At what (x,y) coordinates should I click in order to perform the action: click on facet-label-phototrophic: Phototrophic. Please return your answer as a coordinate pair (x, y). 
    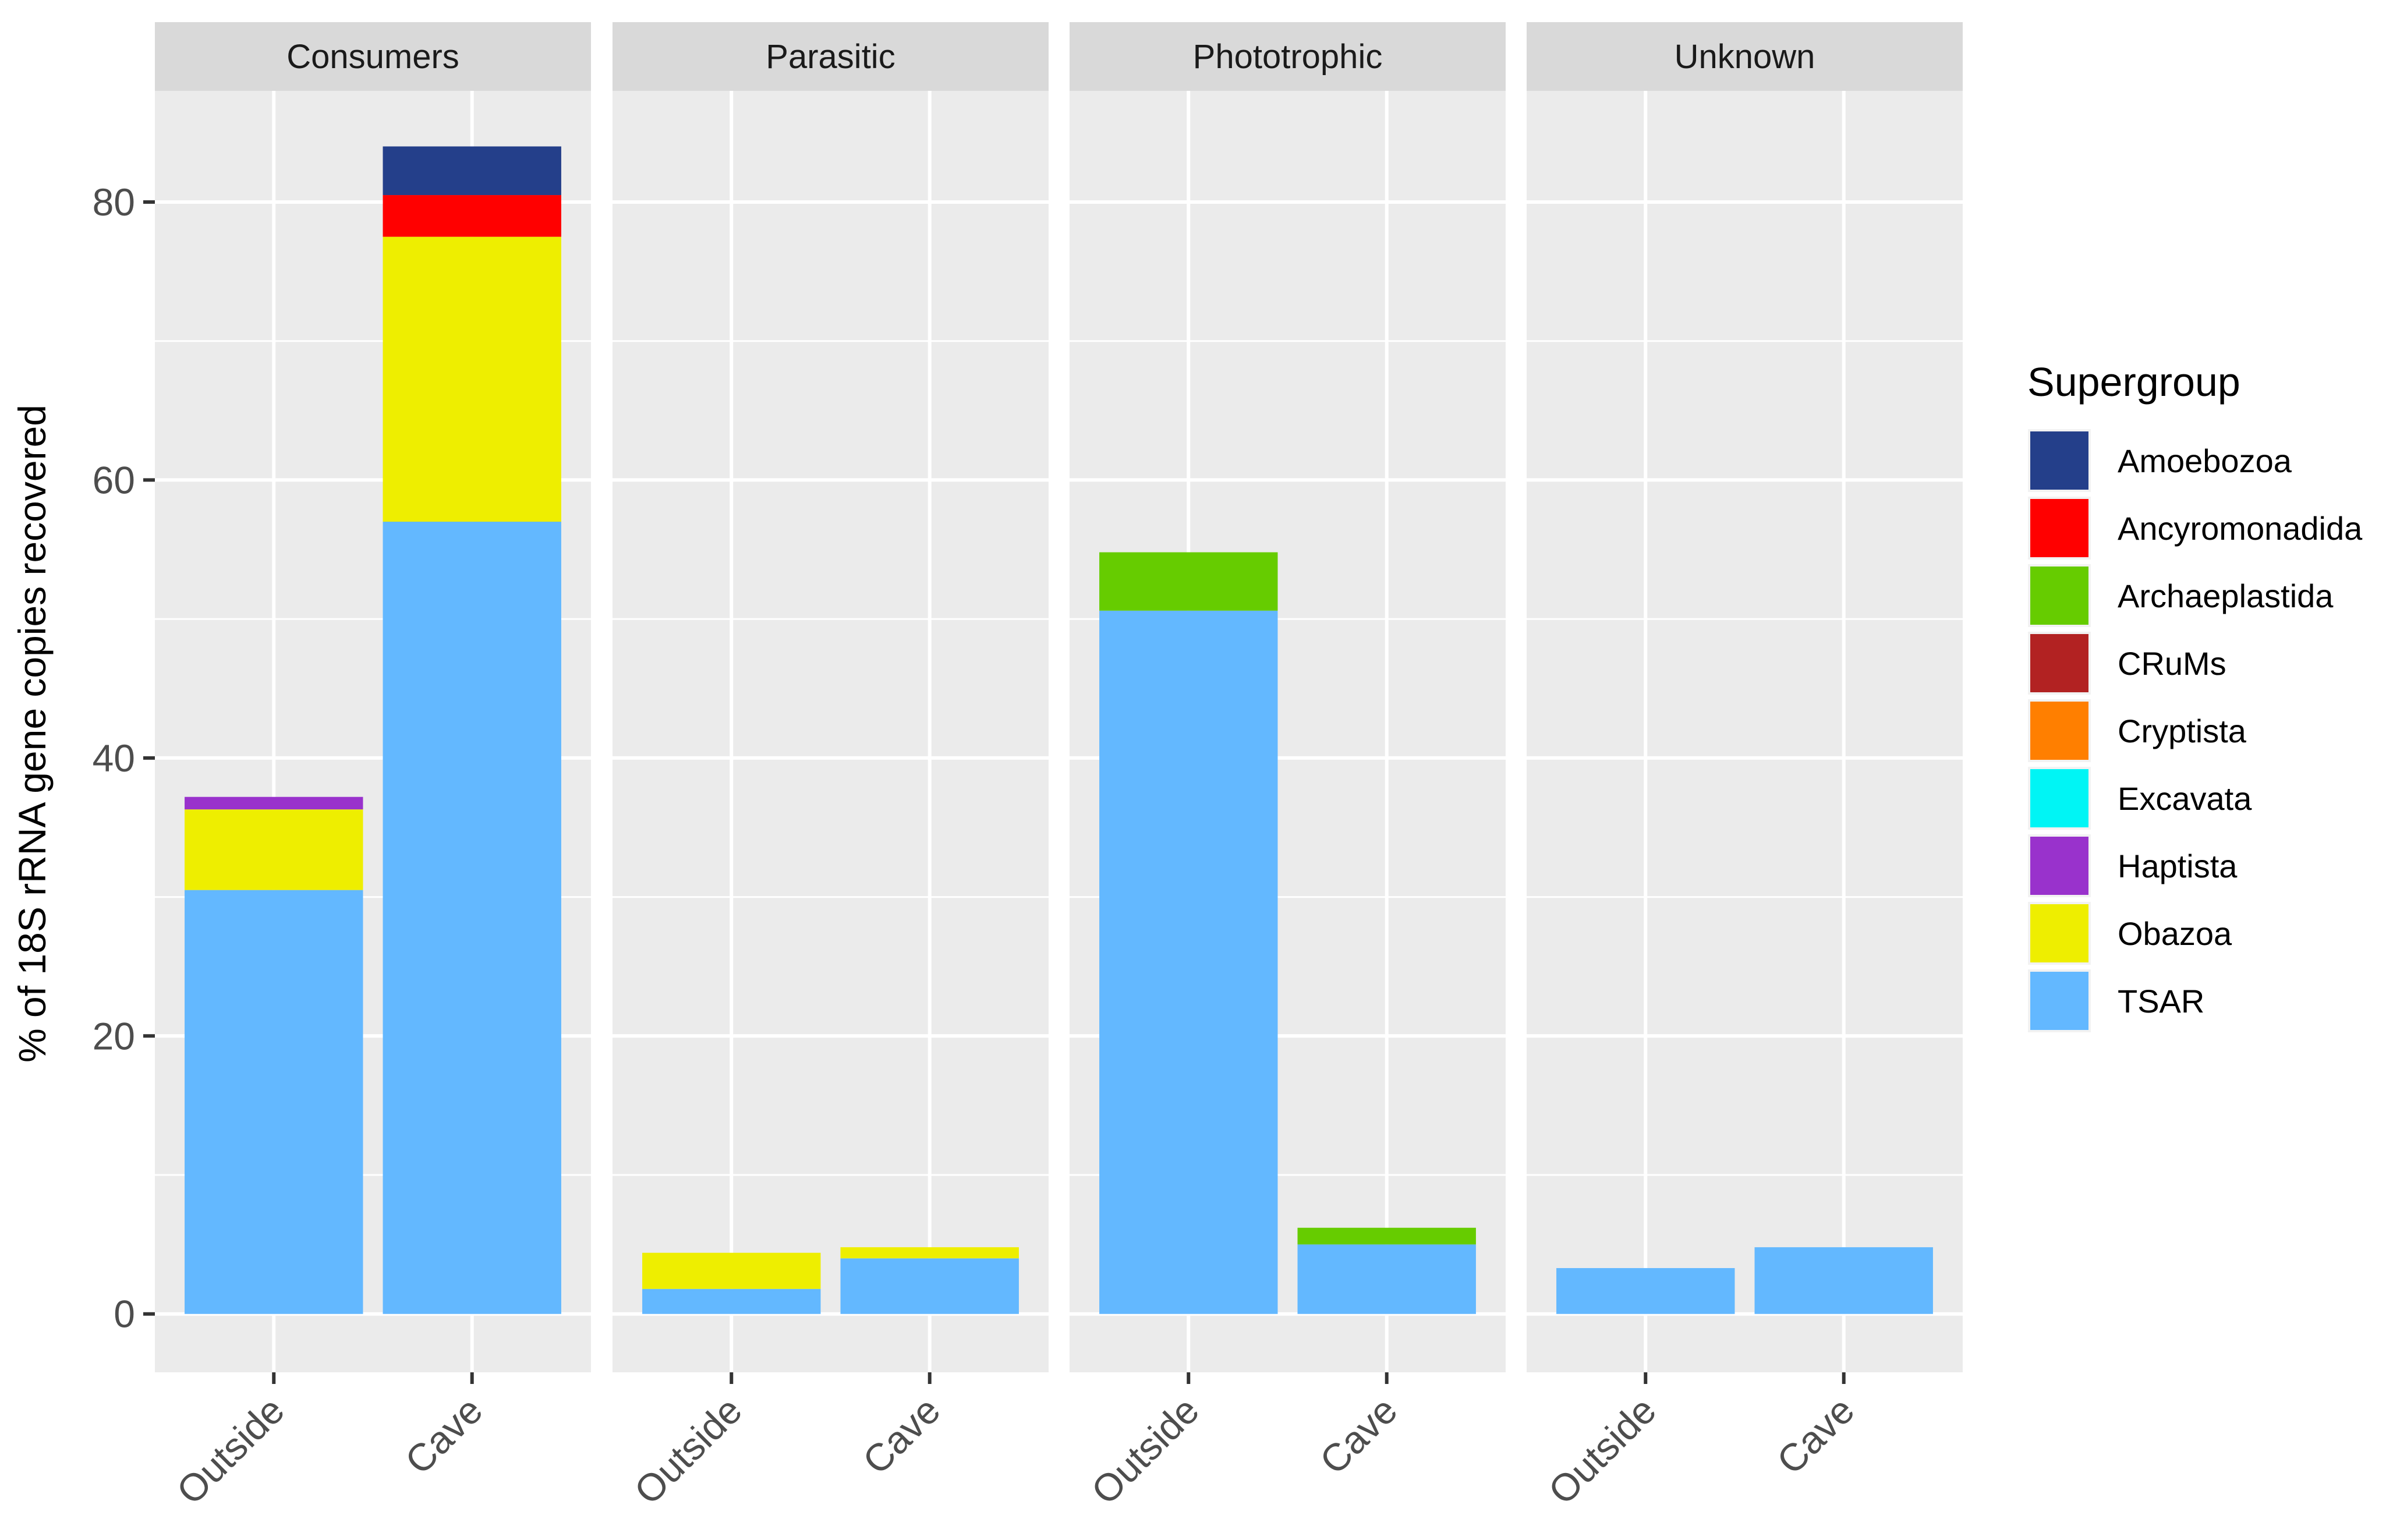
    Looking at the image, I should click on (1288, 57).